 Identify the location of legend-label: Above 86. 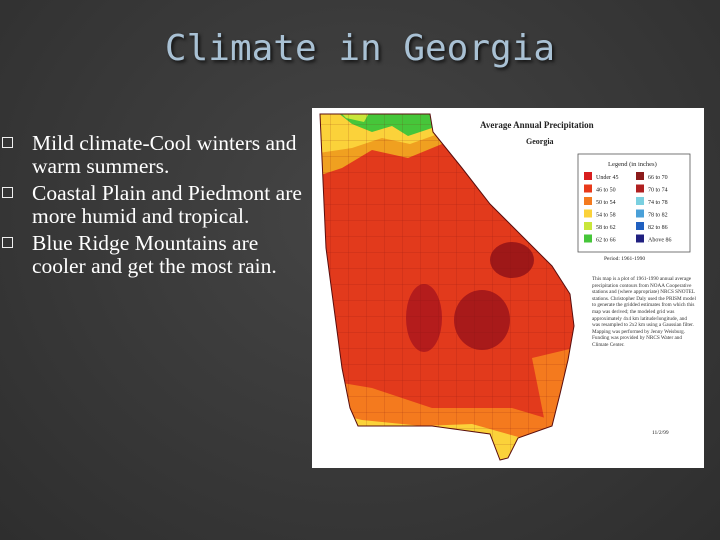
(660, 241).